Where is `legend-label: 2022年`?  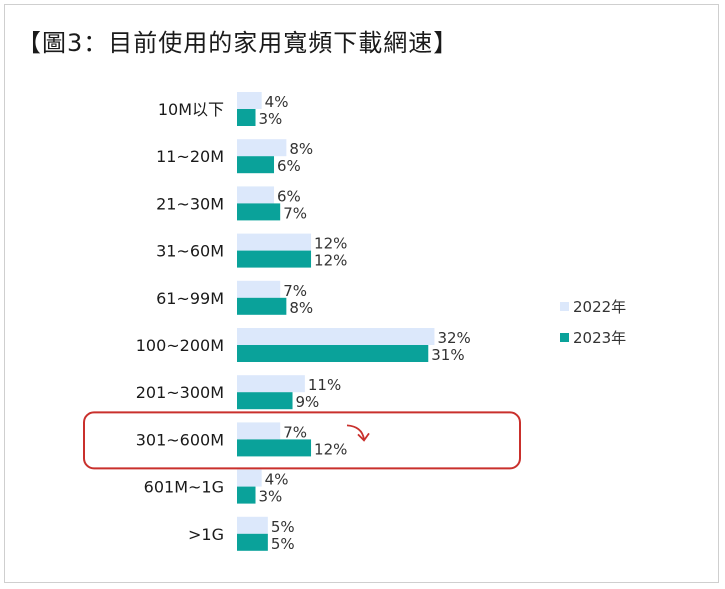
legend-label: 2022年 is located at coordinates (599, 307).